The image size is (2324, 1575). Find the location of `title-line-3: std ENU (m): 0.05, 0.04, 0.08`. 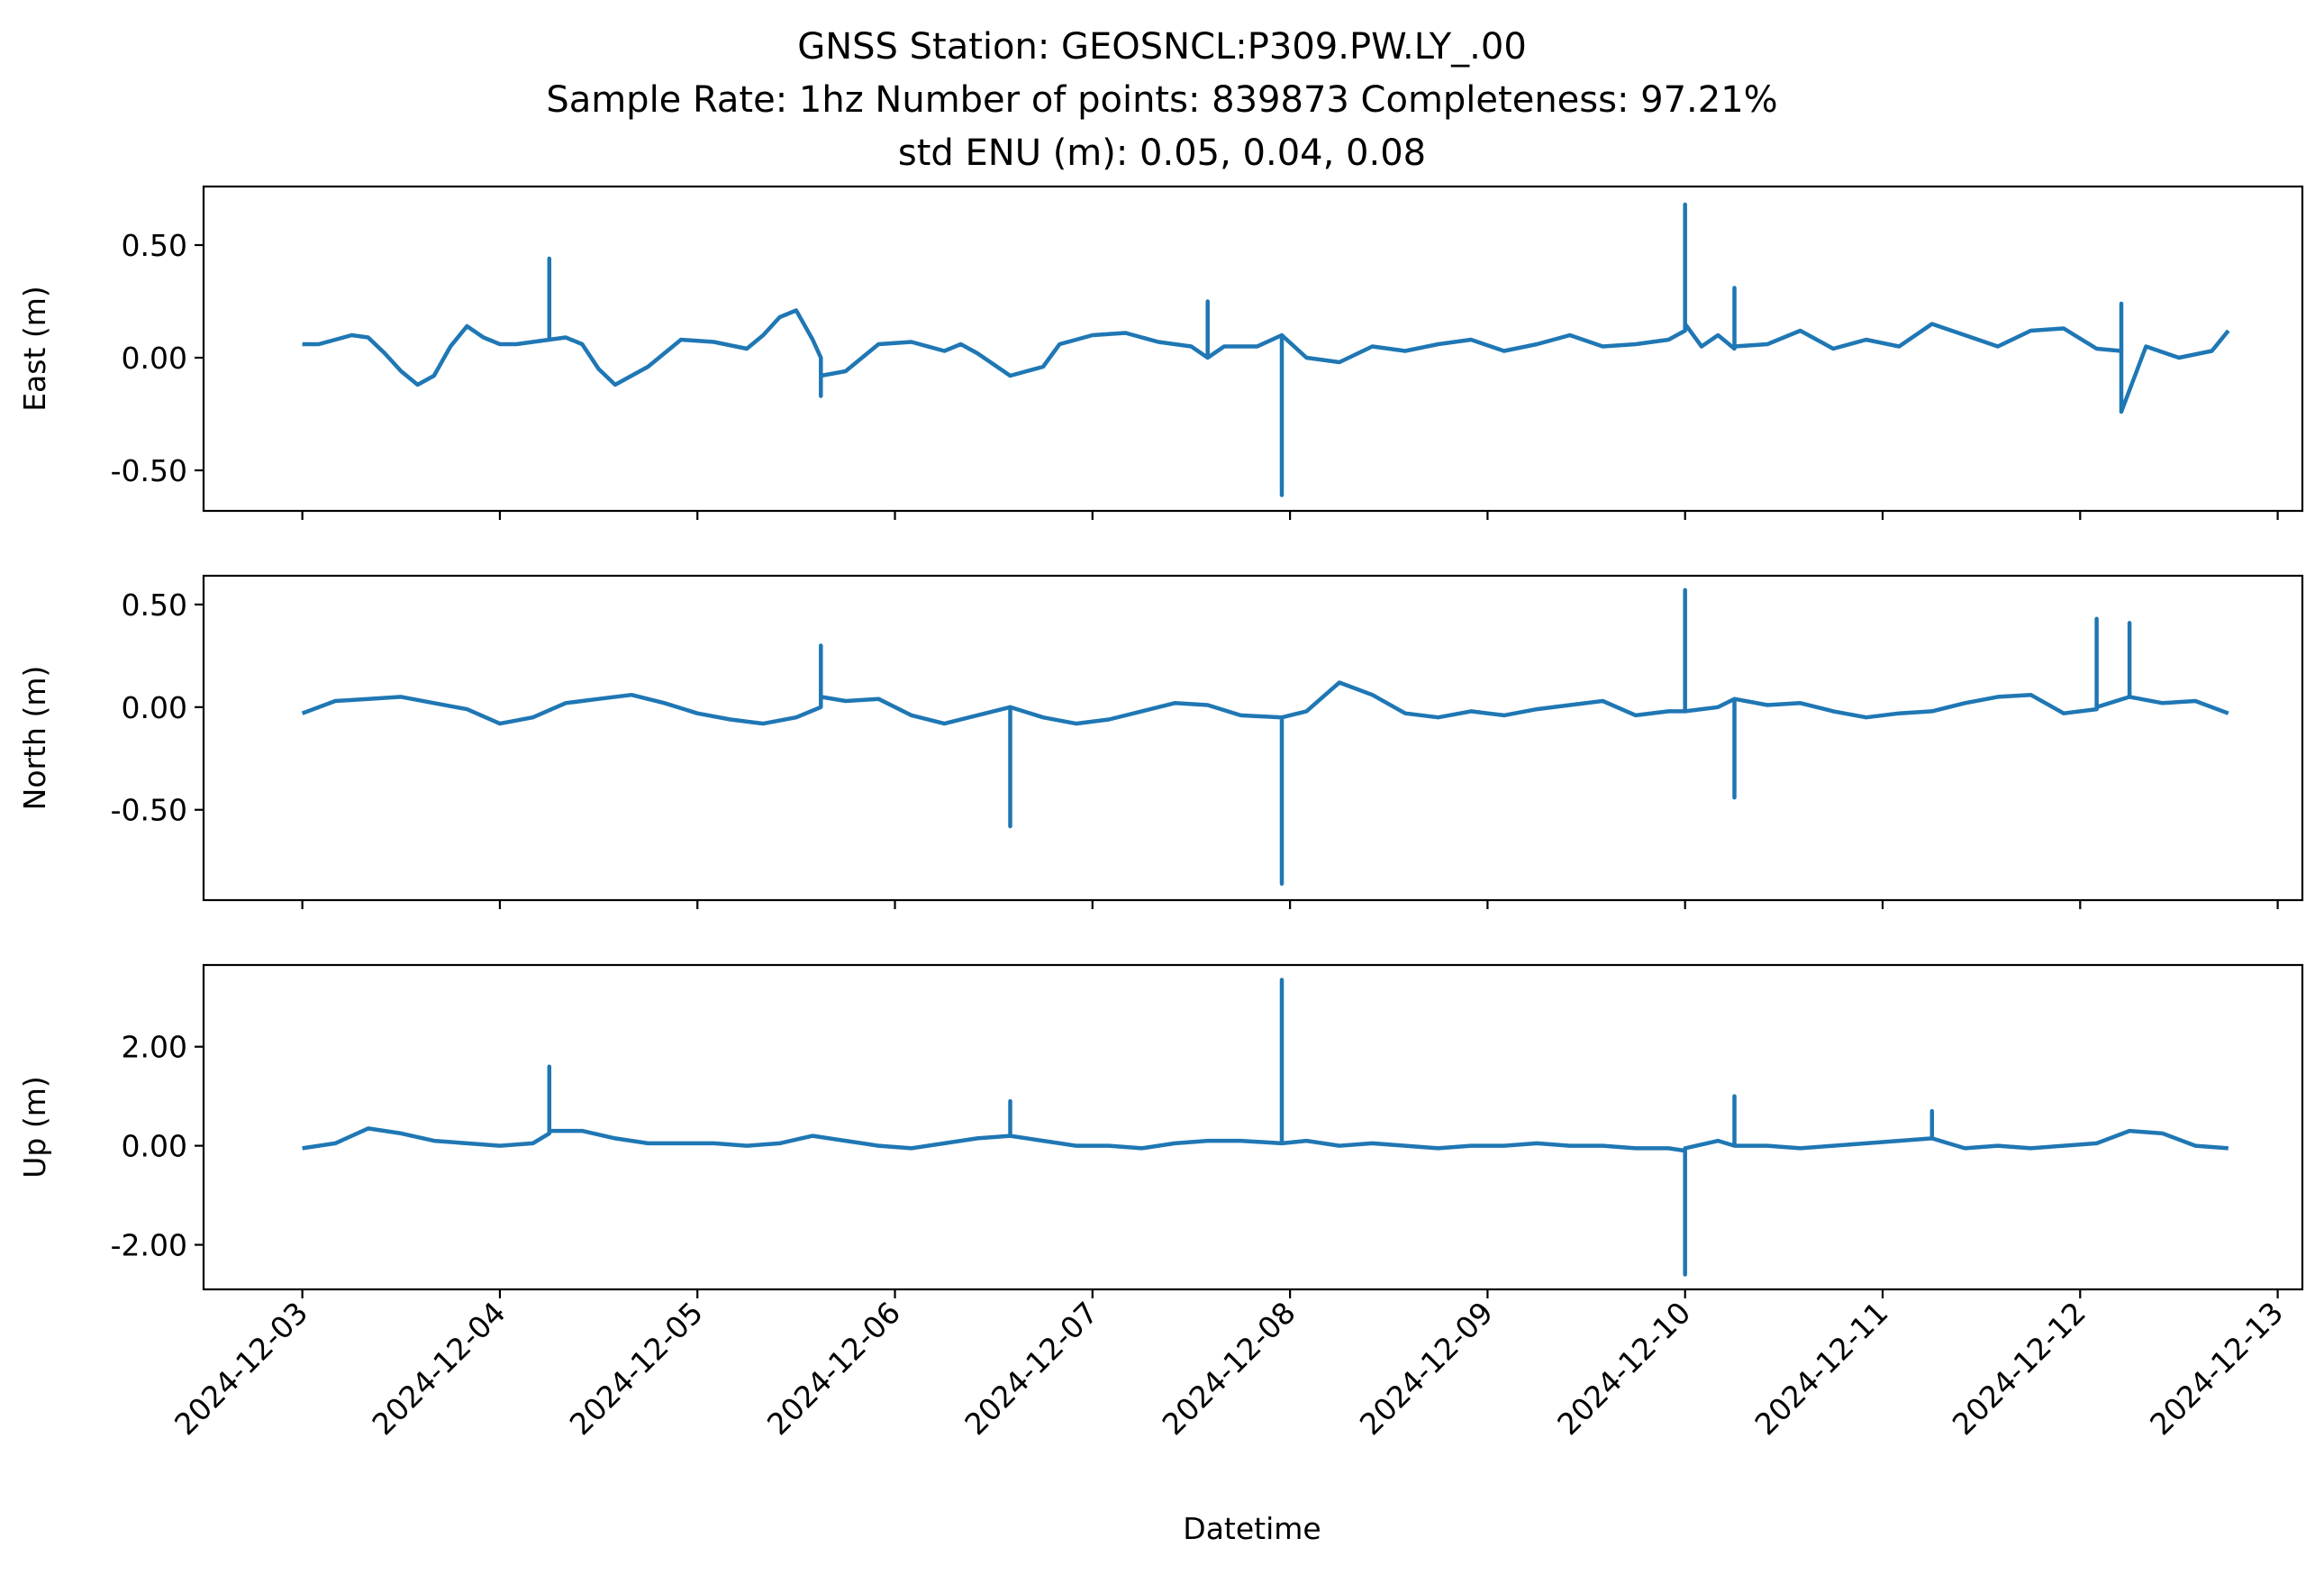

title-line-3: std ENU (m): 0.05, 0.04, 0.08 is located at coordinates (1162, 153).